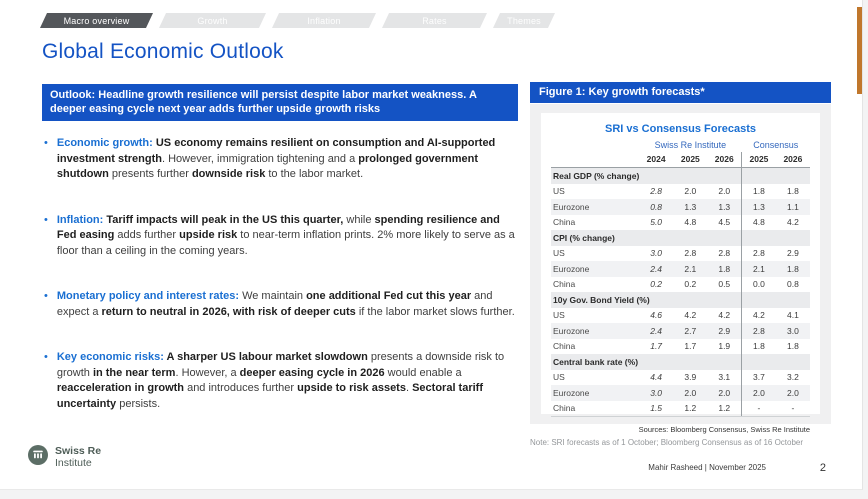 This screenshot has height=499, width=868. I want to click on table-row: Eurozone 0.8 1.3 1.3 1.3 1.1, so click(680, 207).